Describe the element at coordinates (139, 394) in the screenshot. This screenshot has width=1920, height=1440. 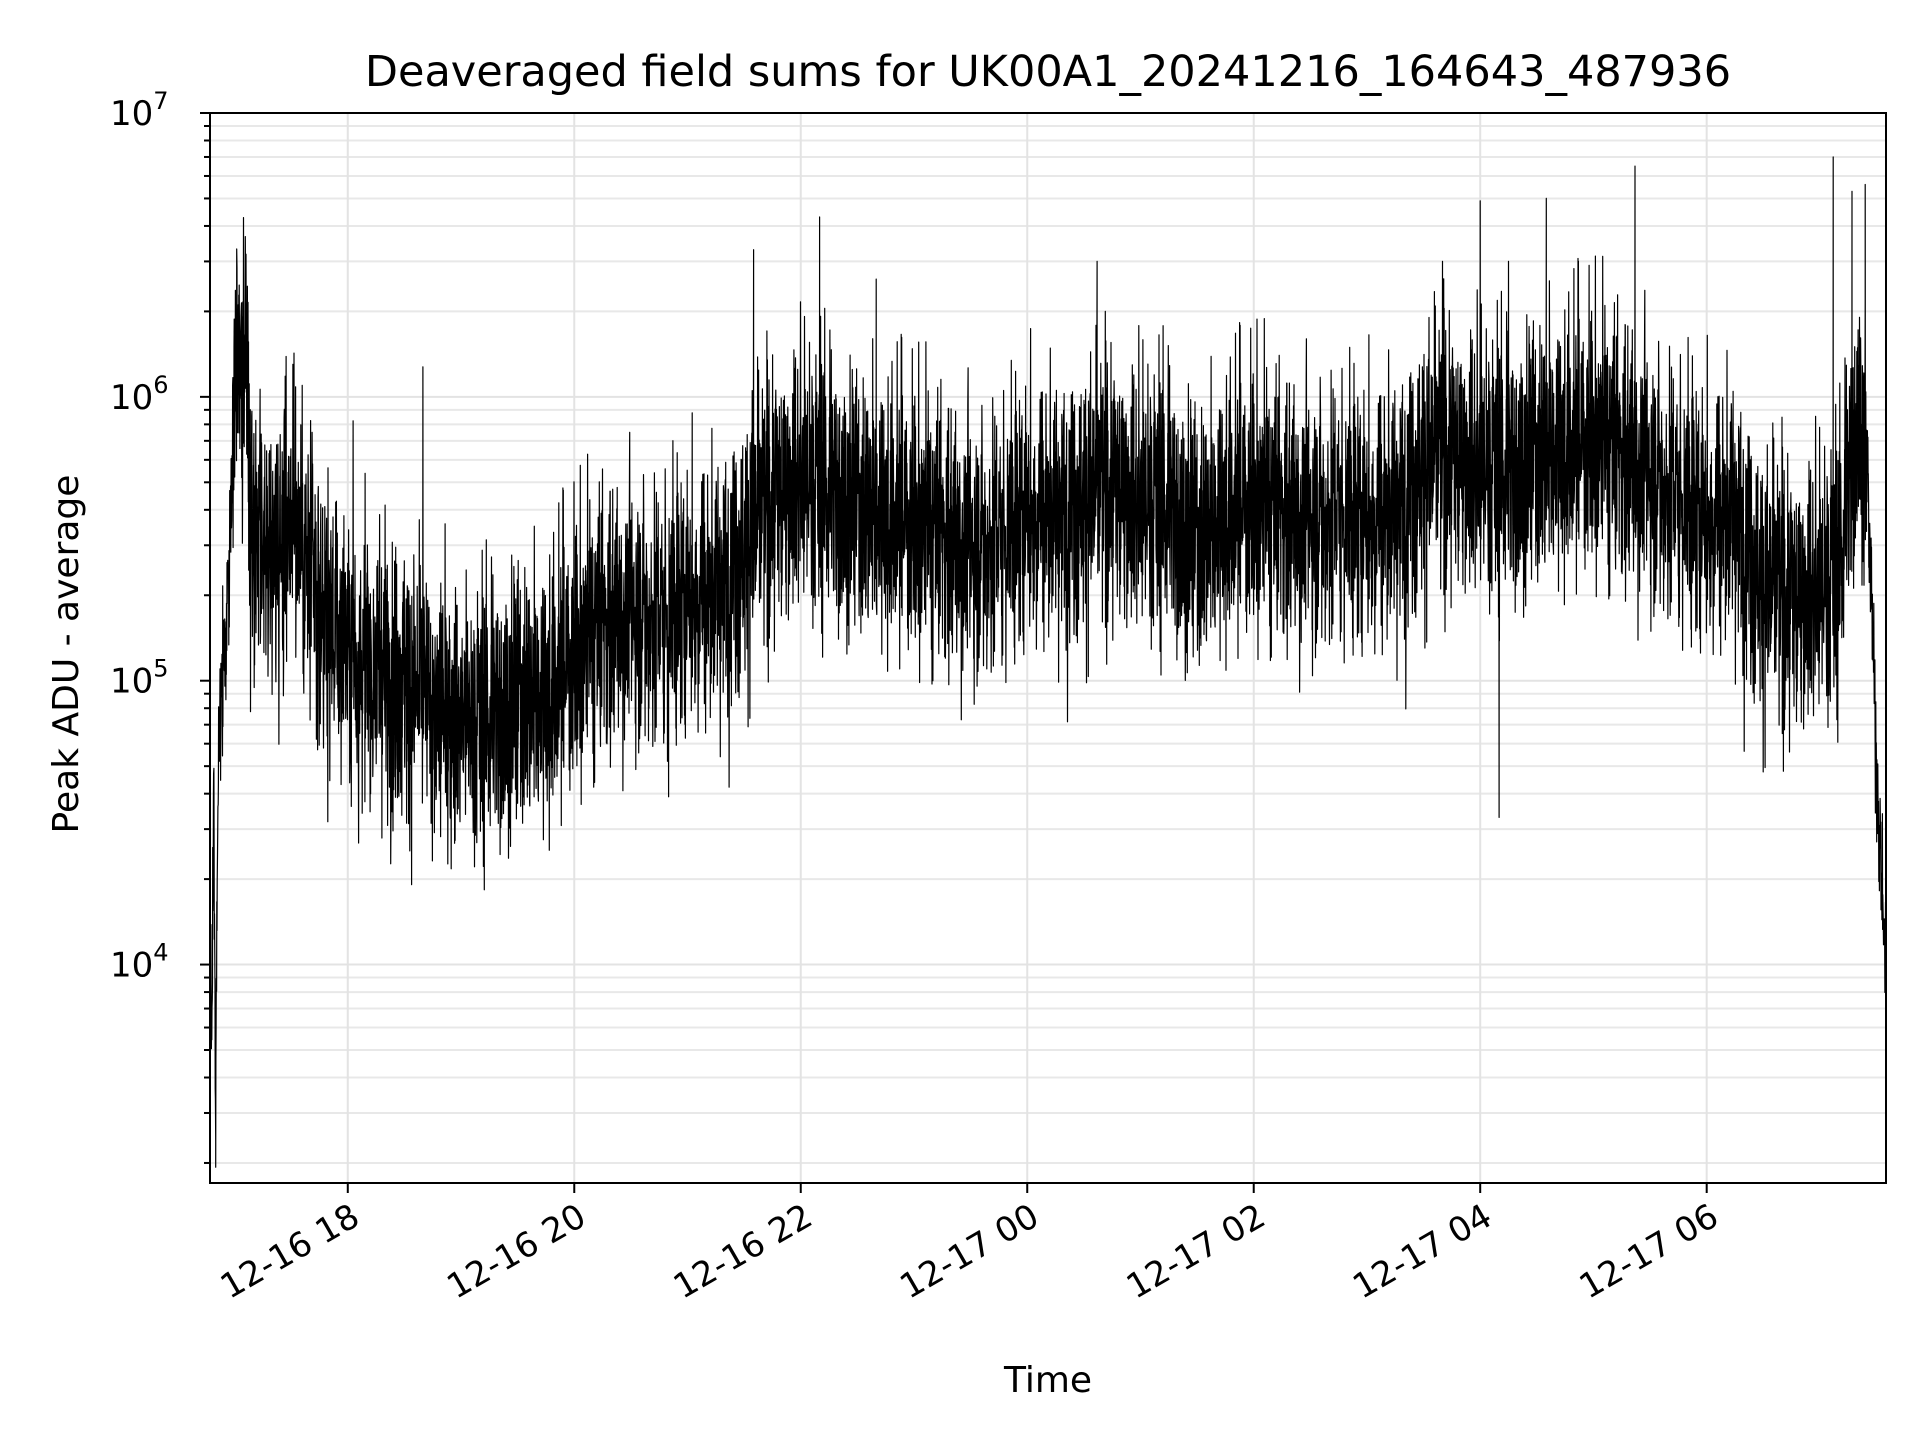
I see `y-tick-label: 106` at that location.